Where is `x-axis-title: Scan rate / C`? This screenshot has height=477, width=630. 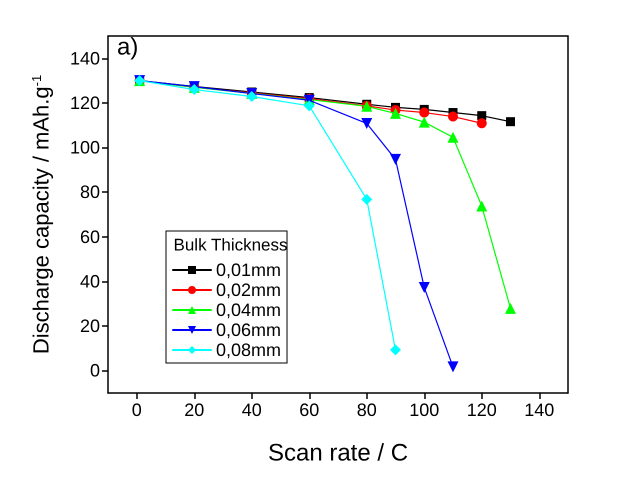 x-axis-title: Scan rate / C is located at coordinates (338, 453).